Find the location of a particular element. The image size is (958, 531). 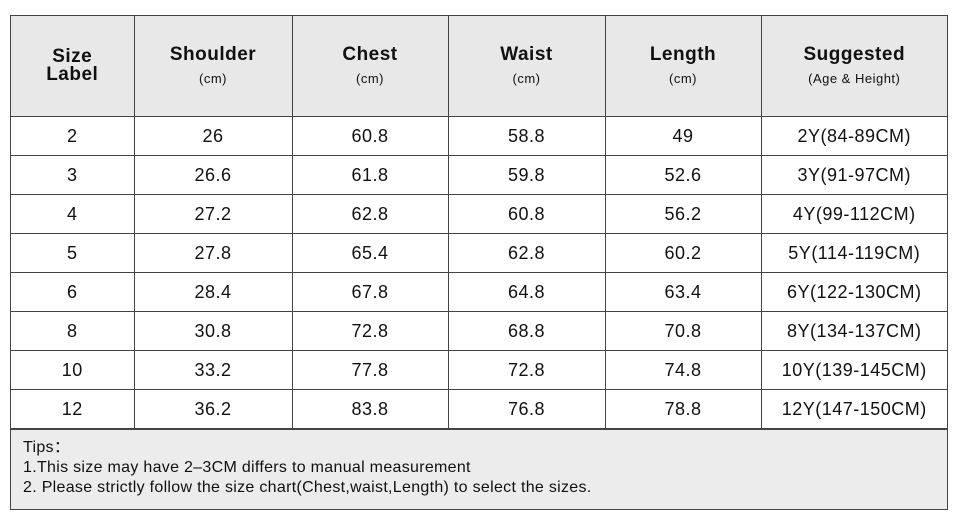

table-cell: 49 is located at coordinates (683, 136).